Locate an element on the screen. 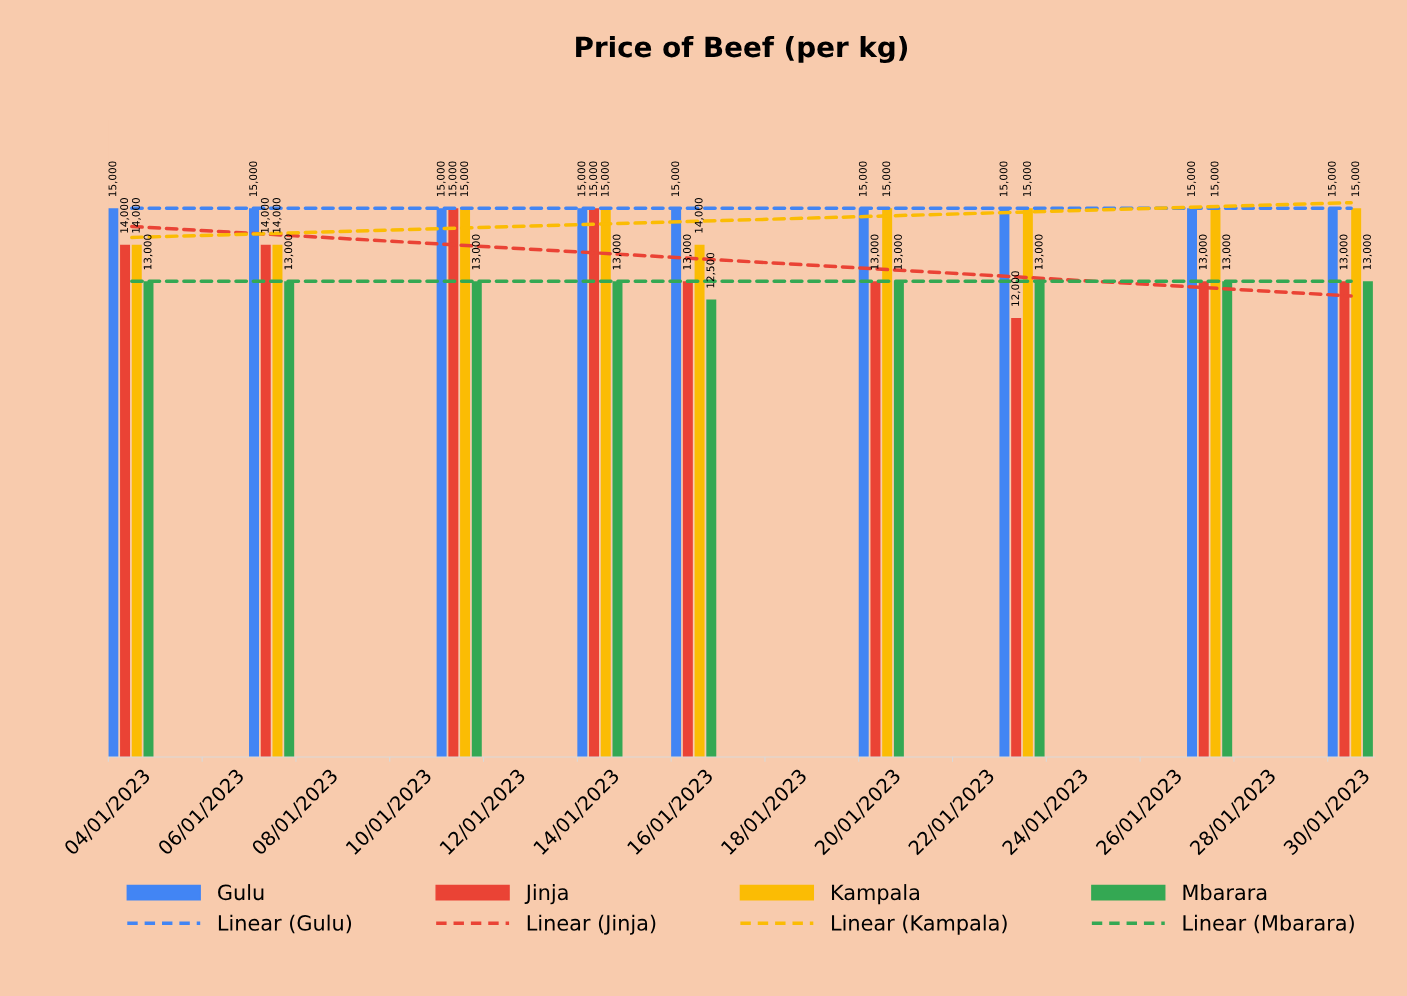 The height and width of the screenshot is (996, 1407). legend-label: Jinja is located at coordinates (546, 894).